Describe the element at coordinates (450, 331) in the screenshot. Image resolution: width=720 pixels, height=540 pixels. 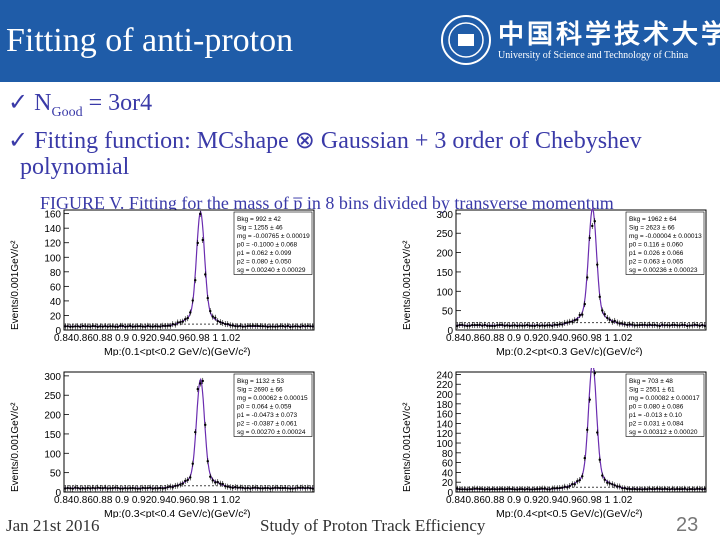
I see `y-tick-label: 0` at that location.